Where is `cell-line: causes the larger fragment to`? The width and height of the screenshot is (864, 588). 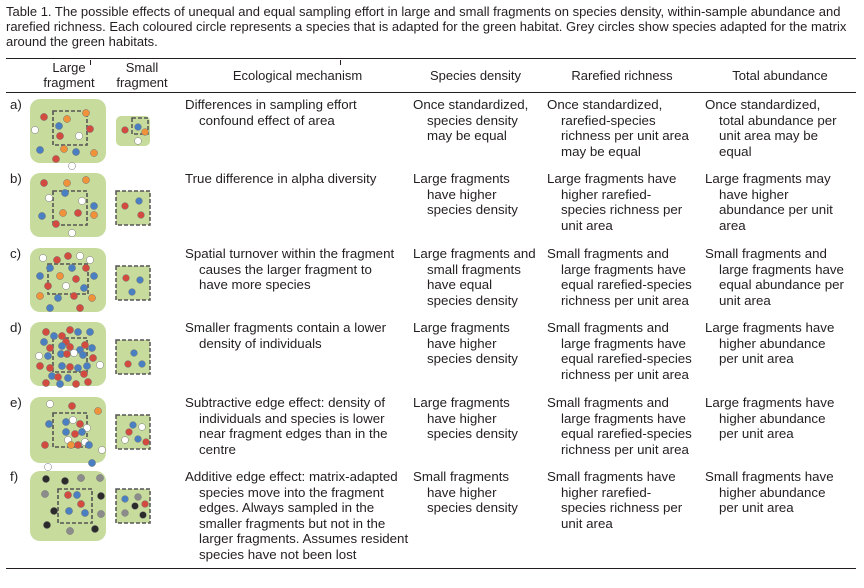 cell-line: causes the larger fragment to is located at coordinates (285, 269).